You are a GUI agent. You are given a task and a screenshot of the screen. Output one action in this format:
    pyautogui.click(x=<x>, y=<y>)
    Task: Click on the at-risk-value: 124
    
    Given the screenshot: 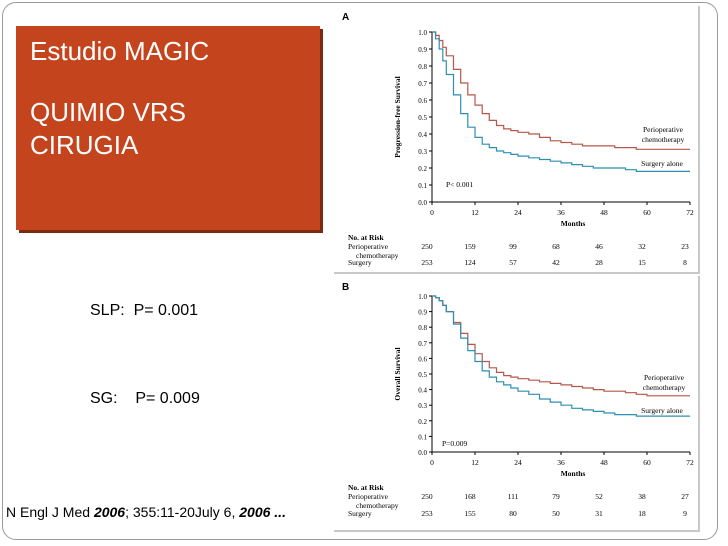 What is the action you would take?
    pyautogui.click(x=470, y=262)
    